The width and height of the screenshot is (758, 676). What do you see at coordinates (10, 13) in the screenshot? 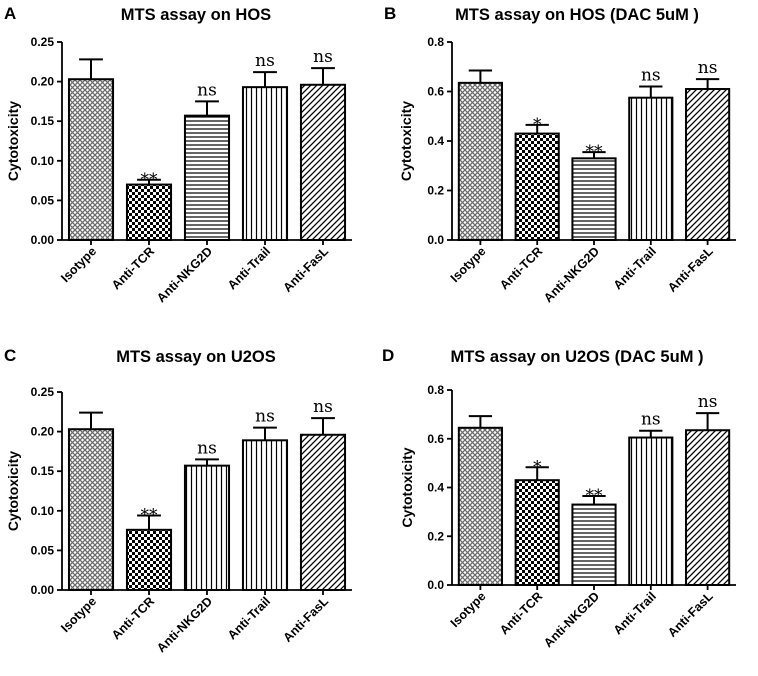
I see `panel-letter: A` at bounding box center [10, 13].